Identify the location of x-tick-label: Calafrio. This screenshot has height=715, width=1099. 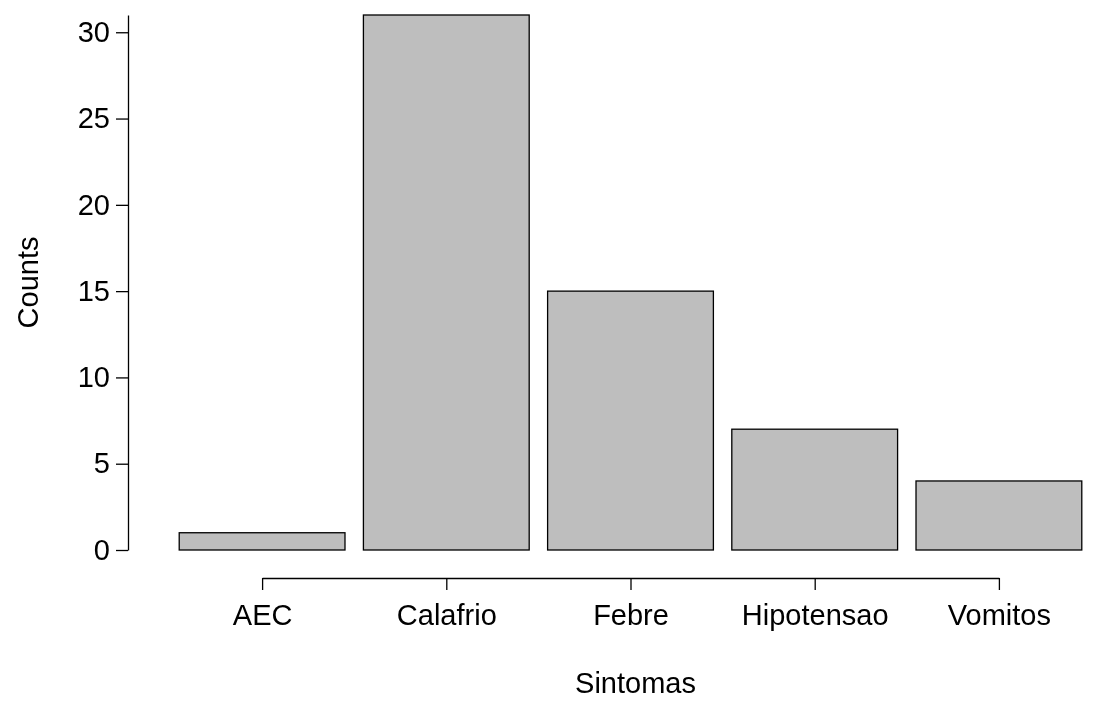
(446, 614).